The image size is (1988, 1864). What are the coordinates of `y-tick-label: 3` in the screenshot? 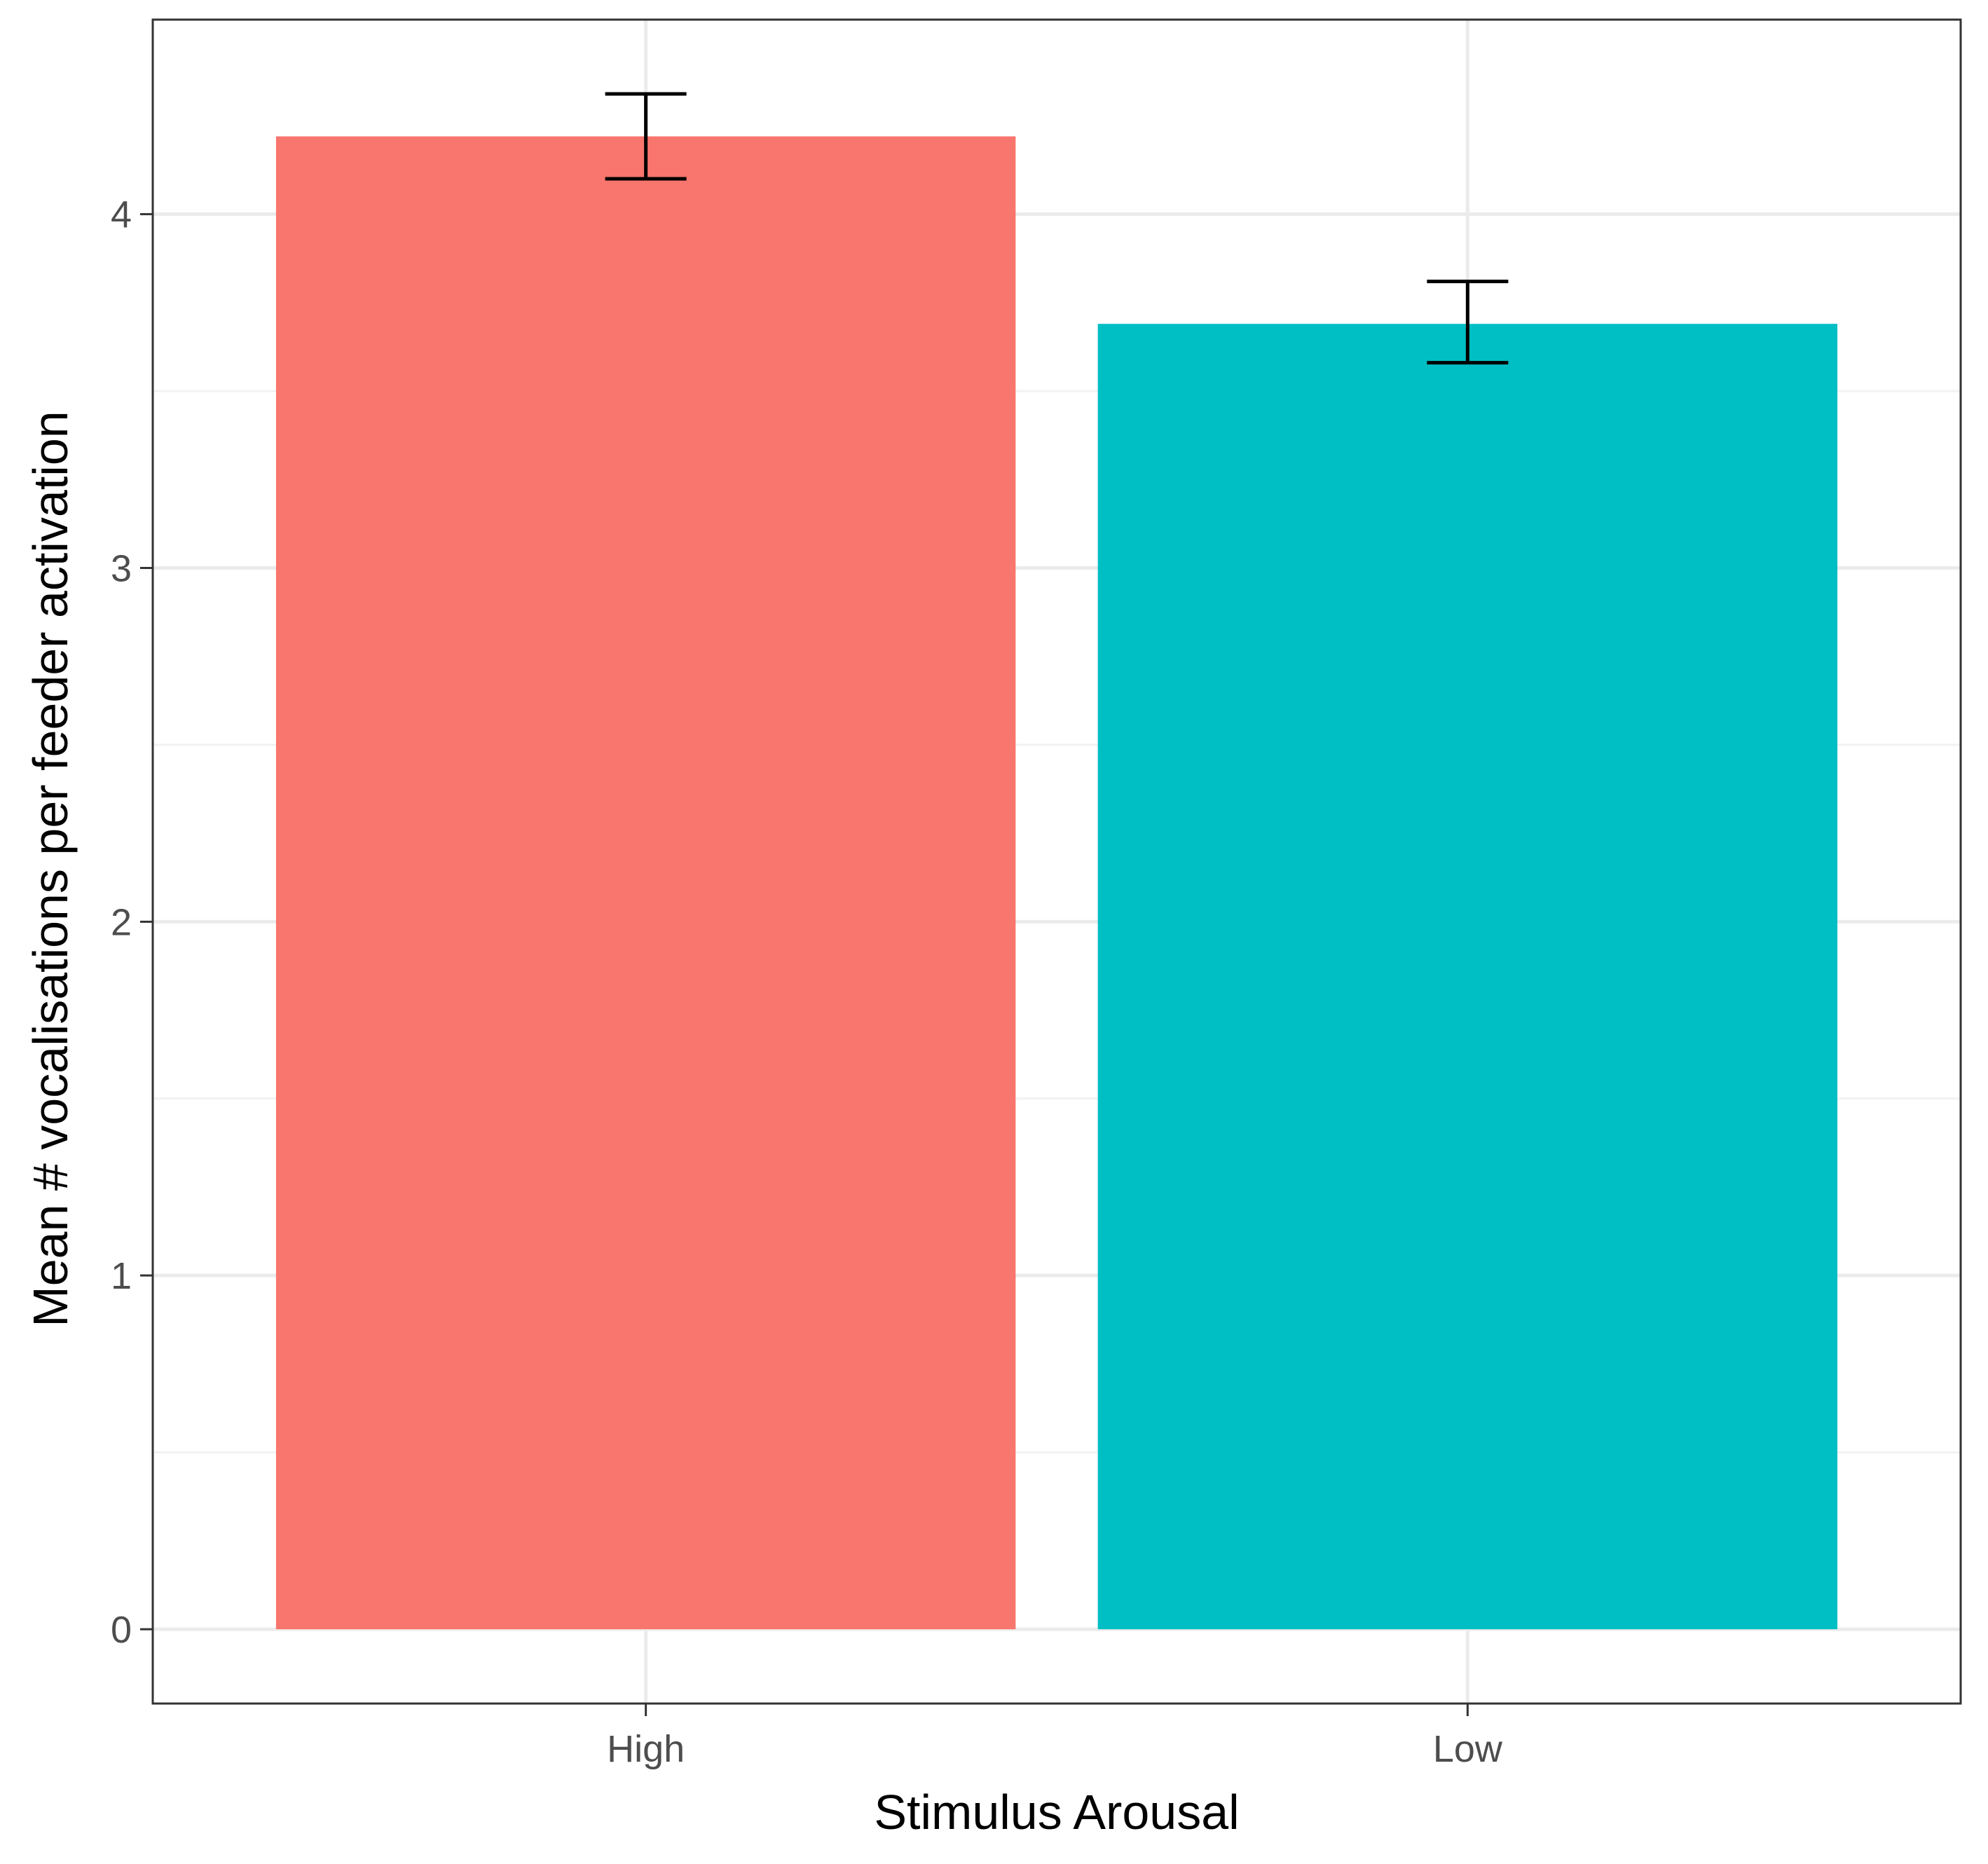 It's located at (121, 568).